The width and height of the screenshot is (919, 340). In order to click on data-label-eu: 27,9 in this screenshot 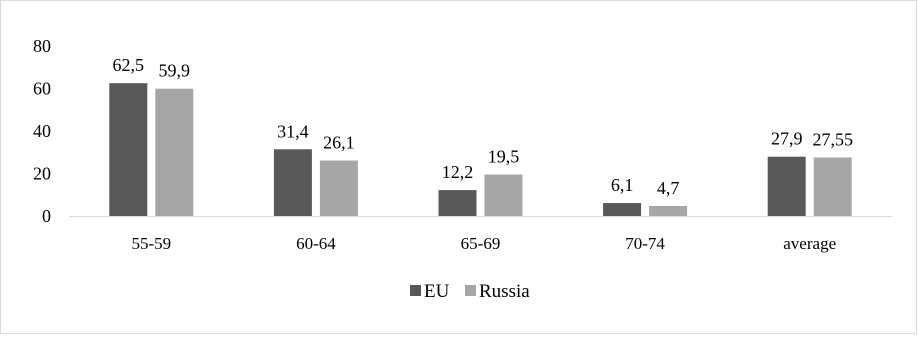, I will do `click(787, 139)`.